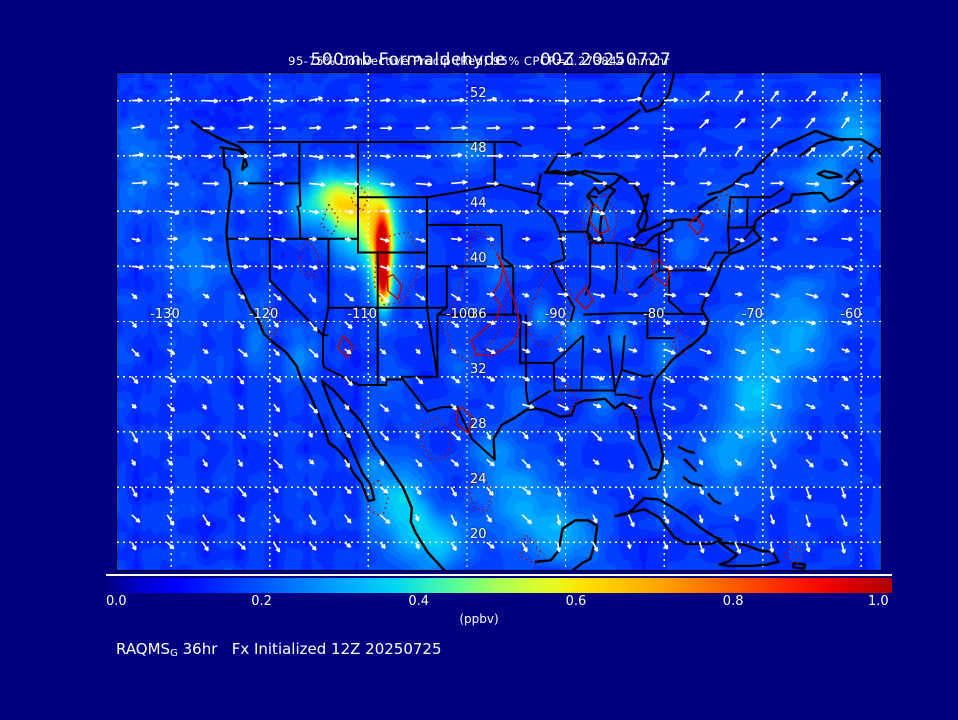 This screenshot has width=958, height=720. Describe the element at coordinates (478, 93) in the screenshot. I see `lat-label-52: 52` at that location.